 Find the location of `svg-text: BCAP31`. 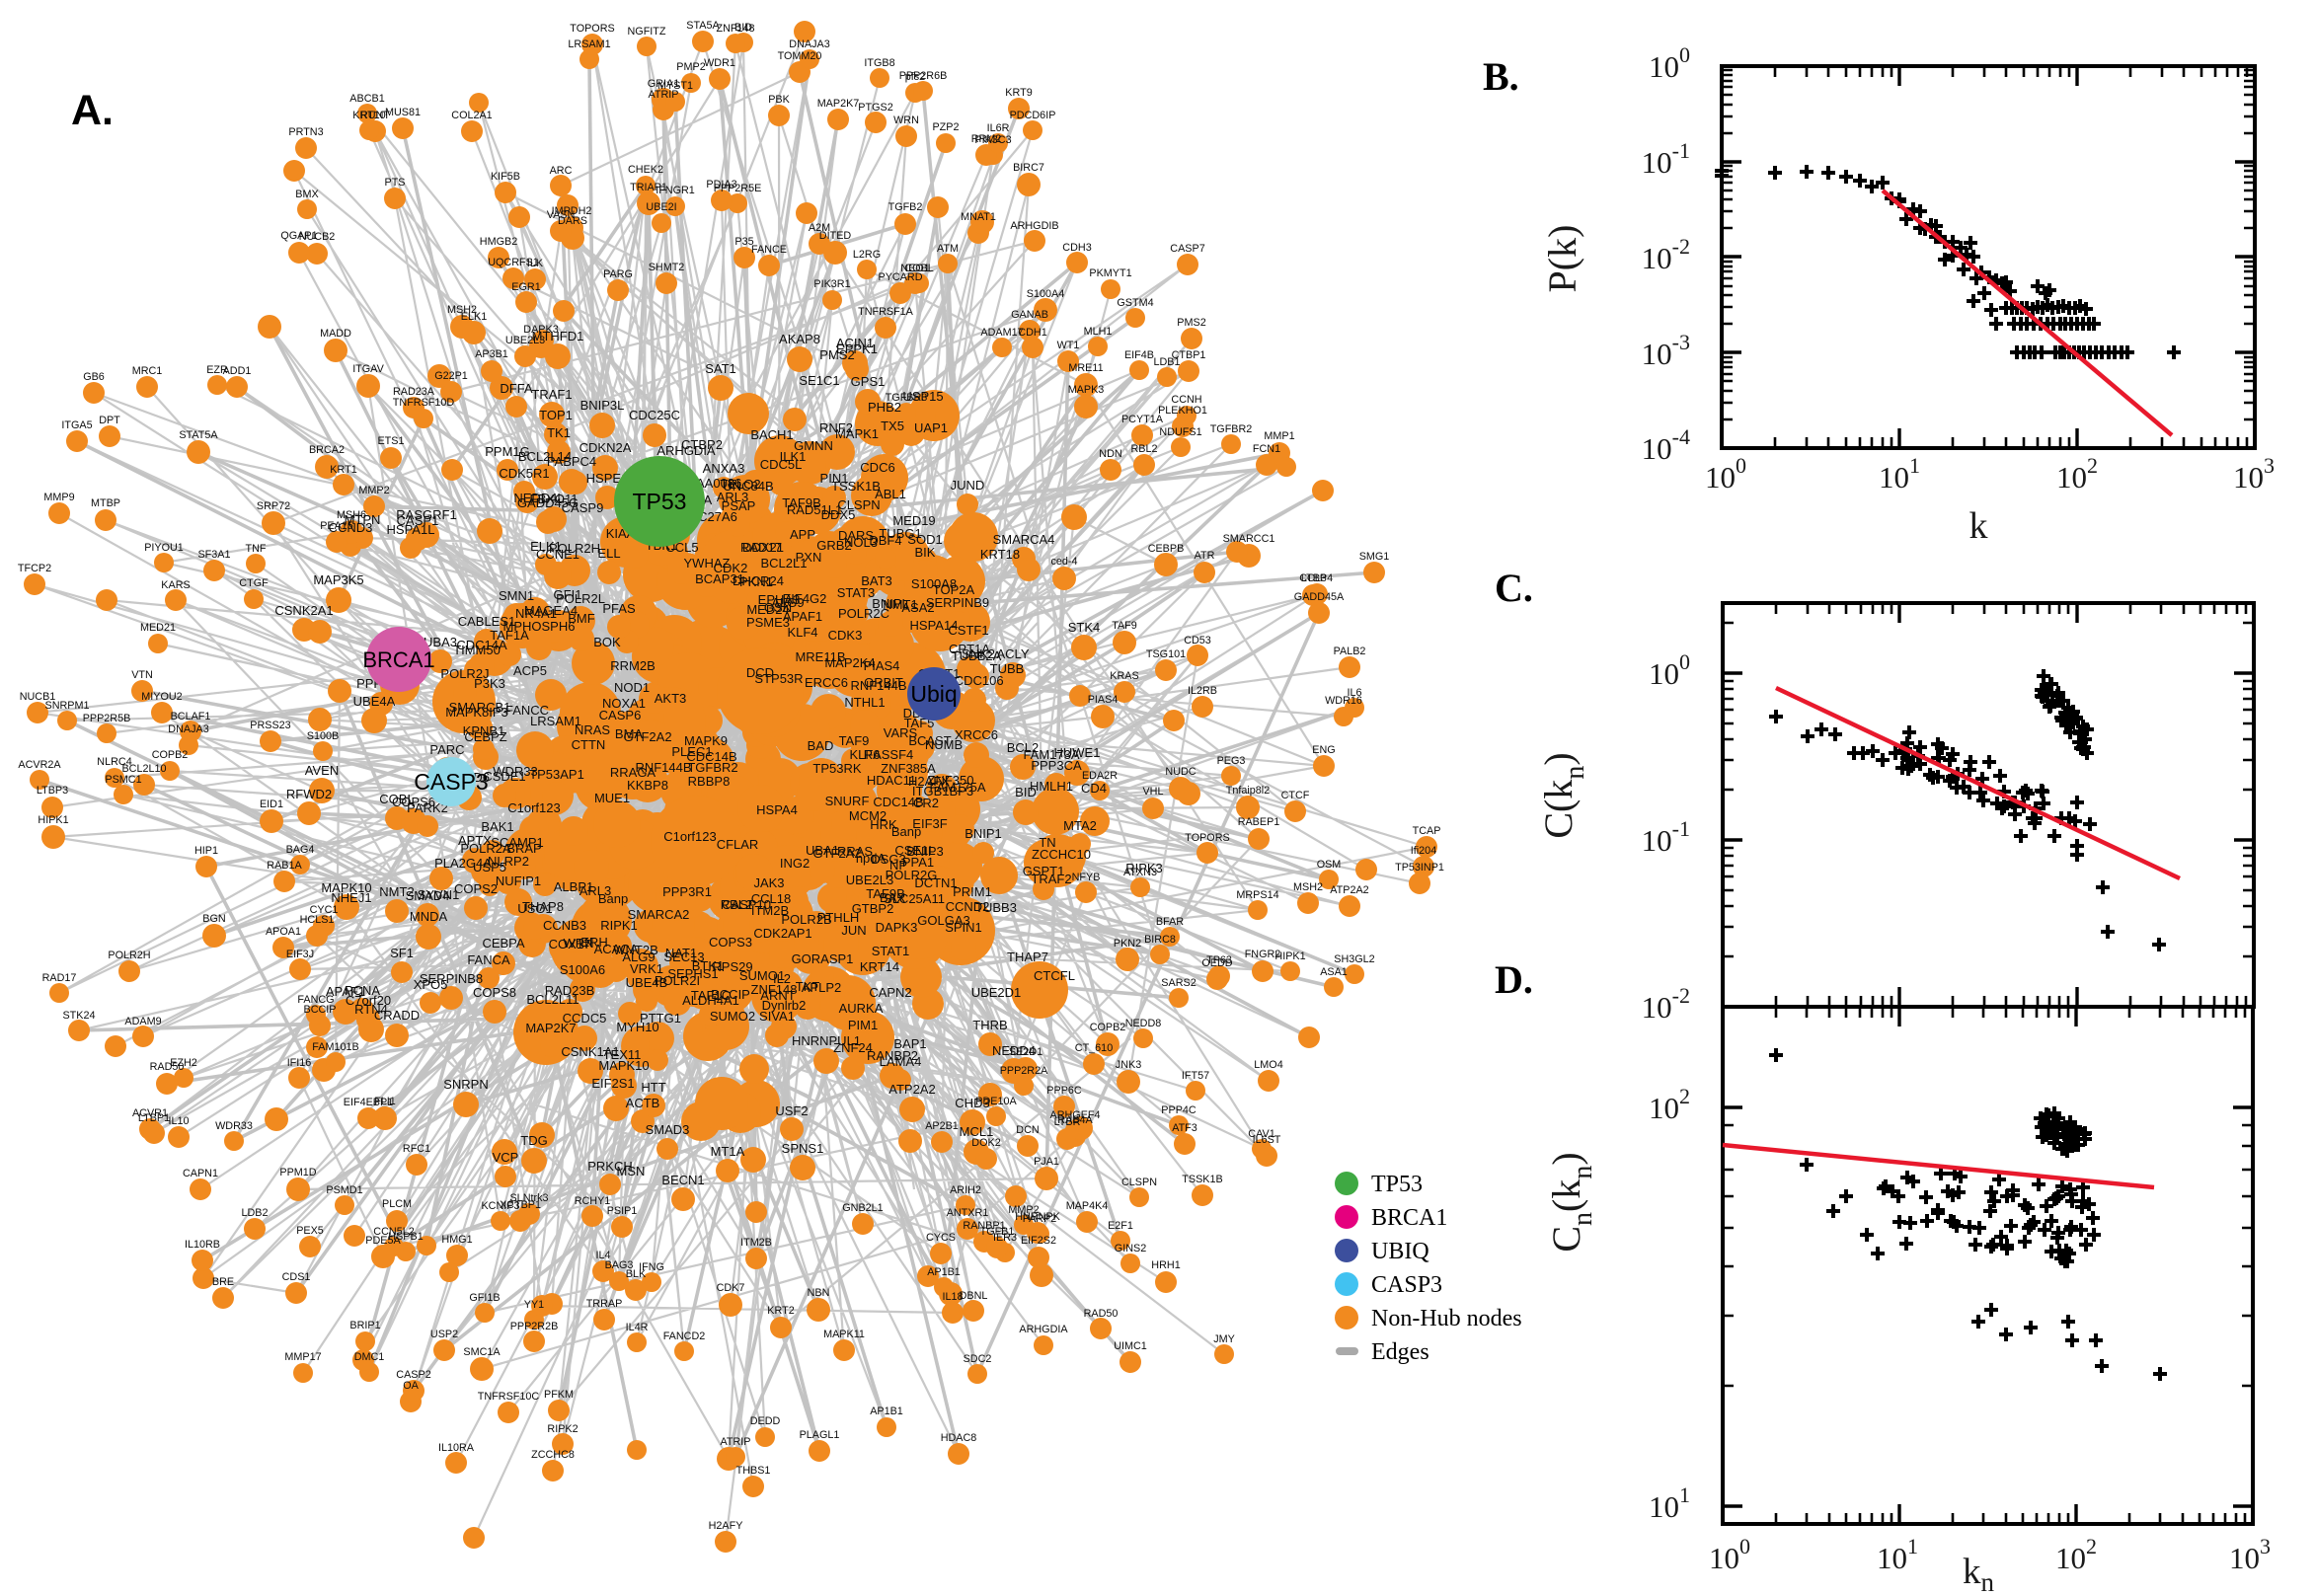

svg-text: BCAP31 is located at coordinates (720, 578).